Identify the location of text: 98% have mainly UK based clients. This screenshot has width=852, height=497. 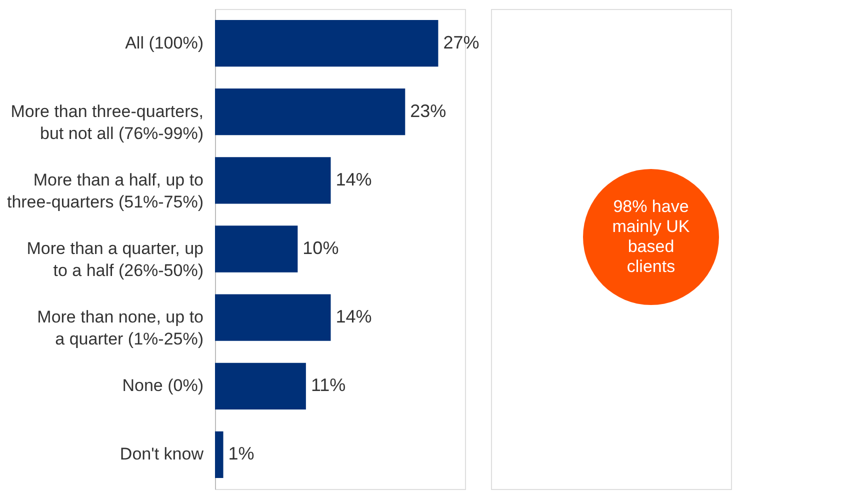
(651, 236).